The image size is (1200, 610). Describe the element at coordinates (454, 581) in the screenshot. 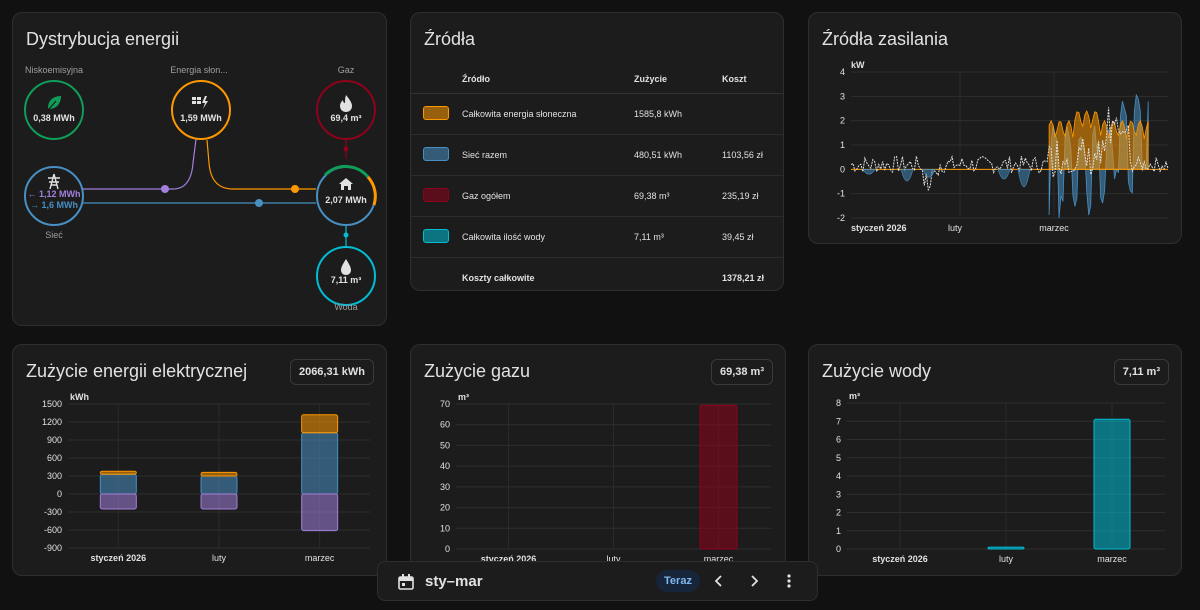

I see `period-label: sty–mar` at that location.